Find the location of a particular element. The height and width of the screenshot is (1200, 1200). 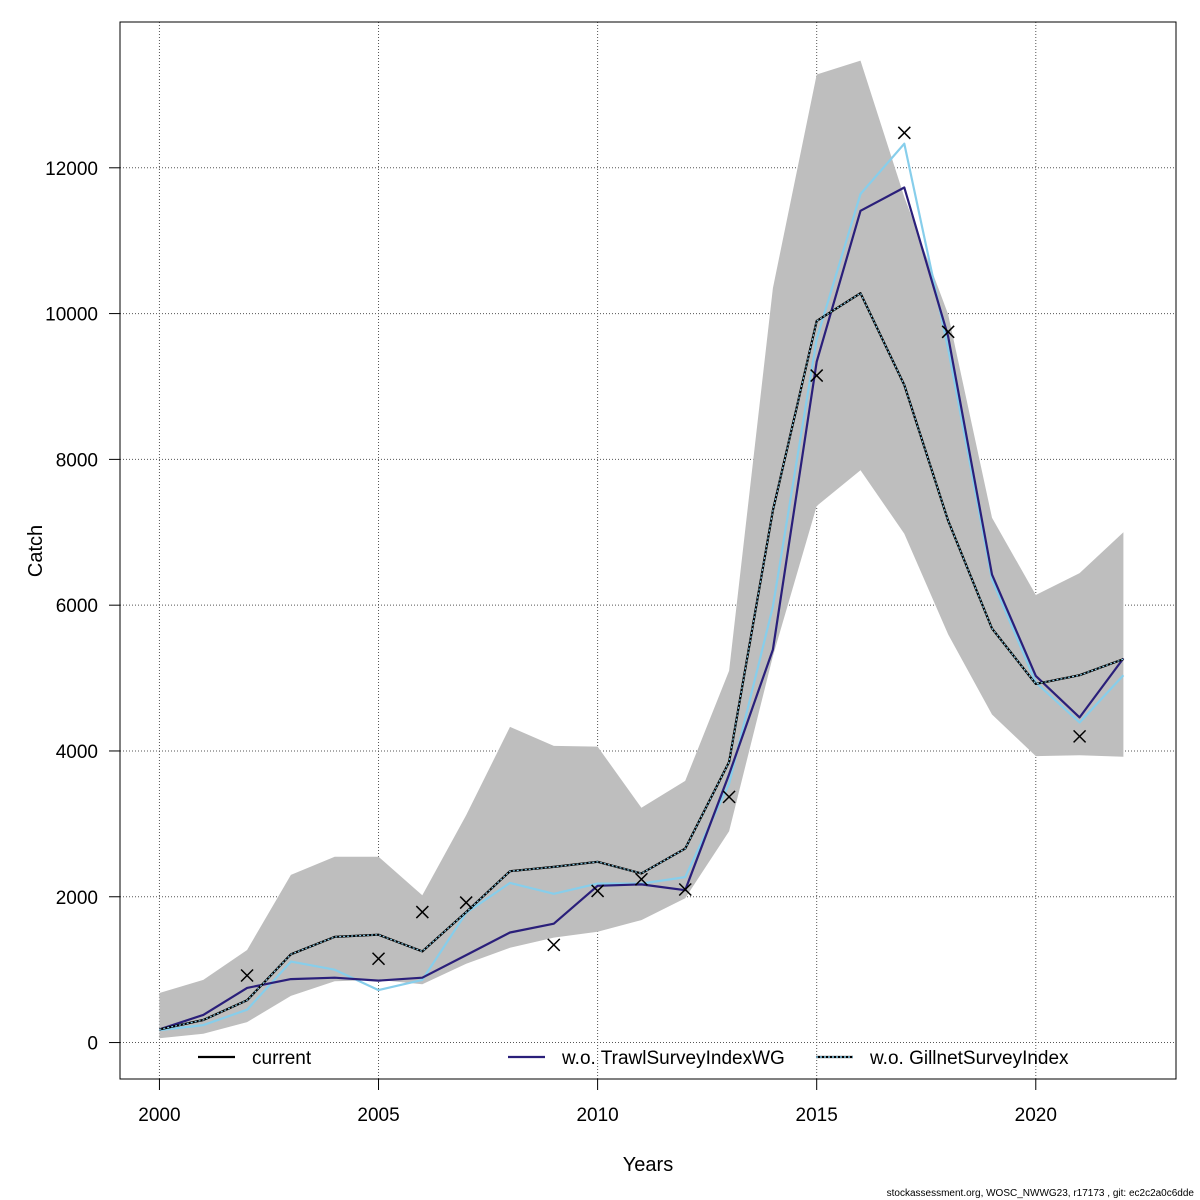

y-tick-label: 2000 is located at coordinates (77, 898).